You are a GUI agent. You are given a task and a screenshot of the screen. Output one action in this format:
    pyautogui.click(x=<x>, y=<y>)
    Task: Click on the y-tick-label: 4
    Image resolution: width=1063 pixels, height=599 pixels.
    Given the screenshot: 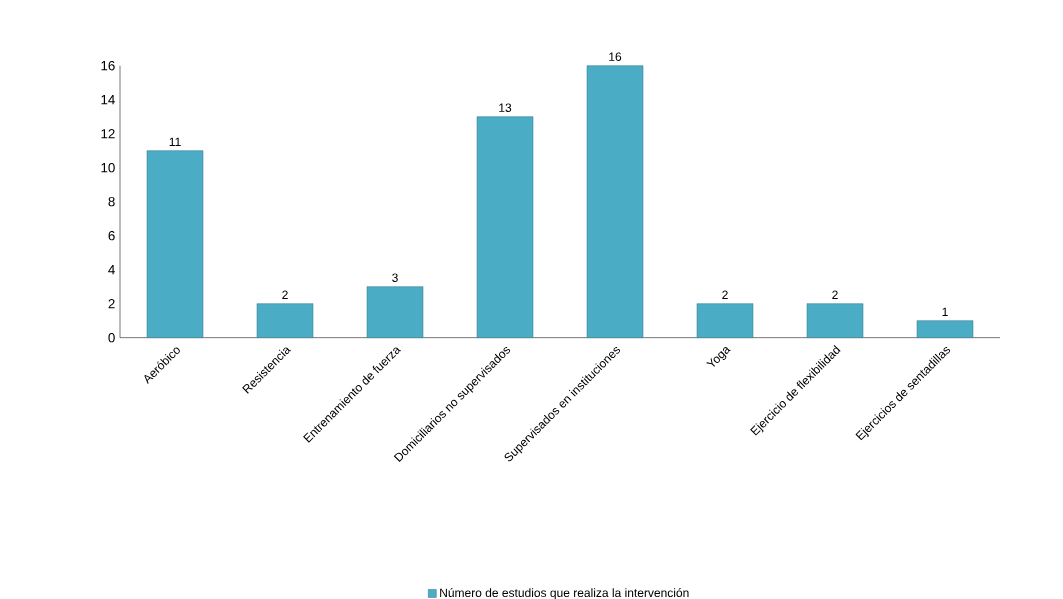 What is the action you would take?
    pyautogui.click(x=111, y=270)
    